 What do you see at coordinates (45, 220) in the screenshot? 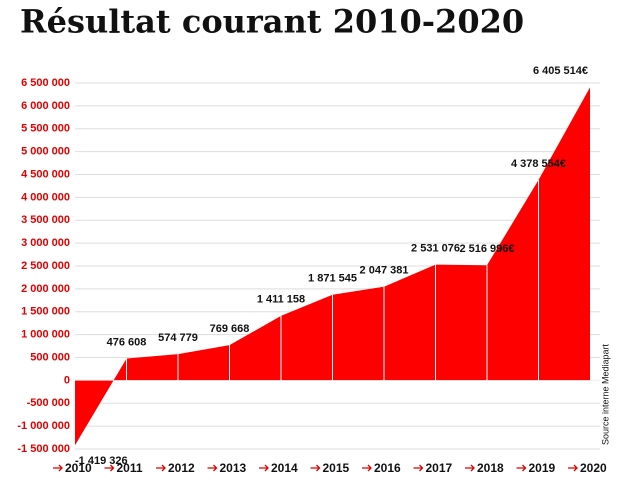
I see `y-tick-label: 3 500 000` at bounding box center [45, 220].